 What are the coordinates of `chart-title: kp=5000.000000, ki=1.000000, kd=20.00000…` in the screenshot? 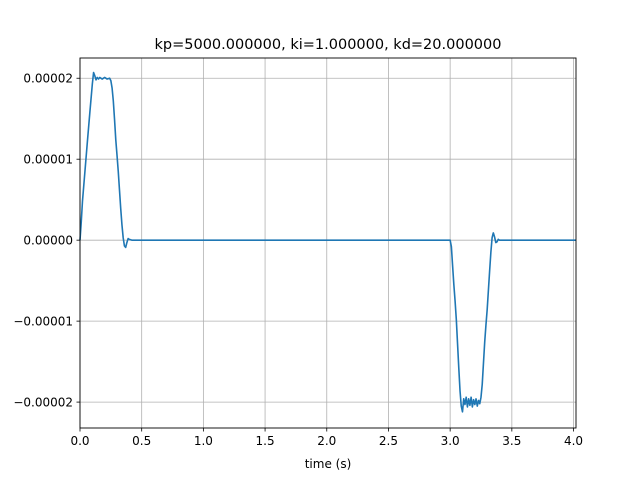 It's located at (328, 45).